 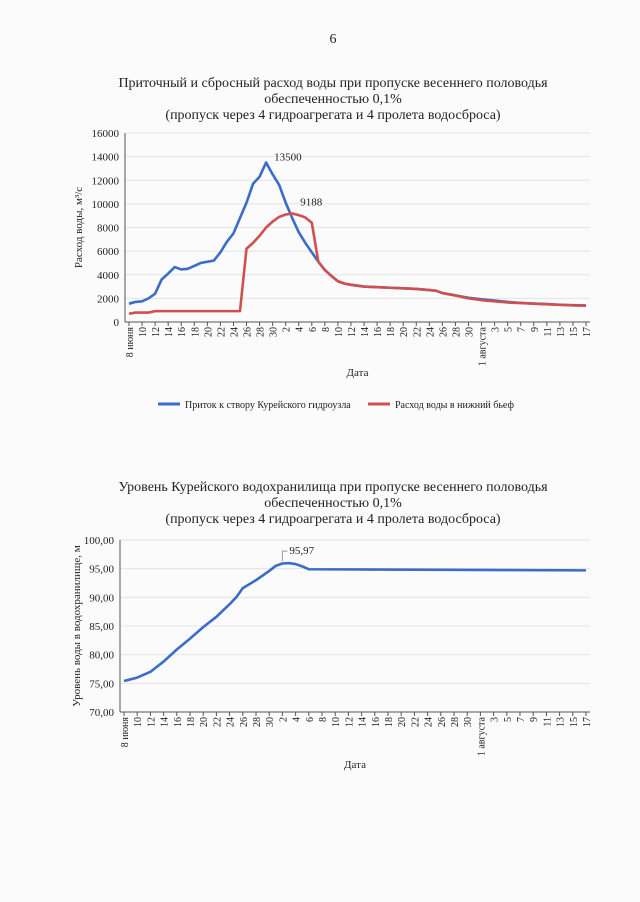 What do you see at coordinates (106, 205) in the screenshot?
I see `y-tick-label: 10000` at bounding box center [106, 205].